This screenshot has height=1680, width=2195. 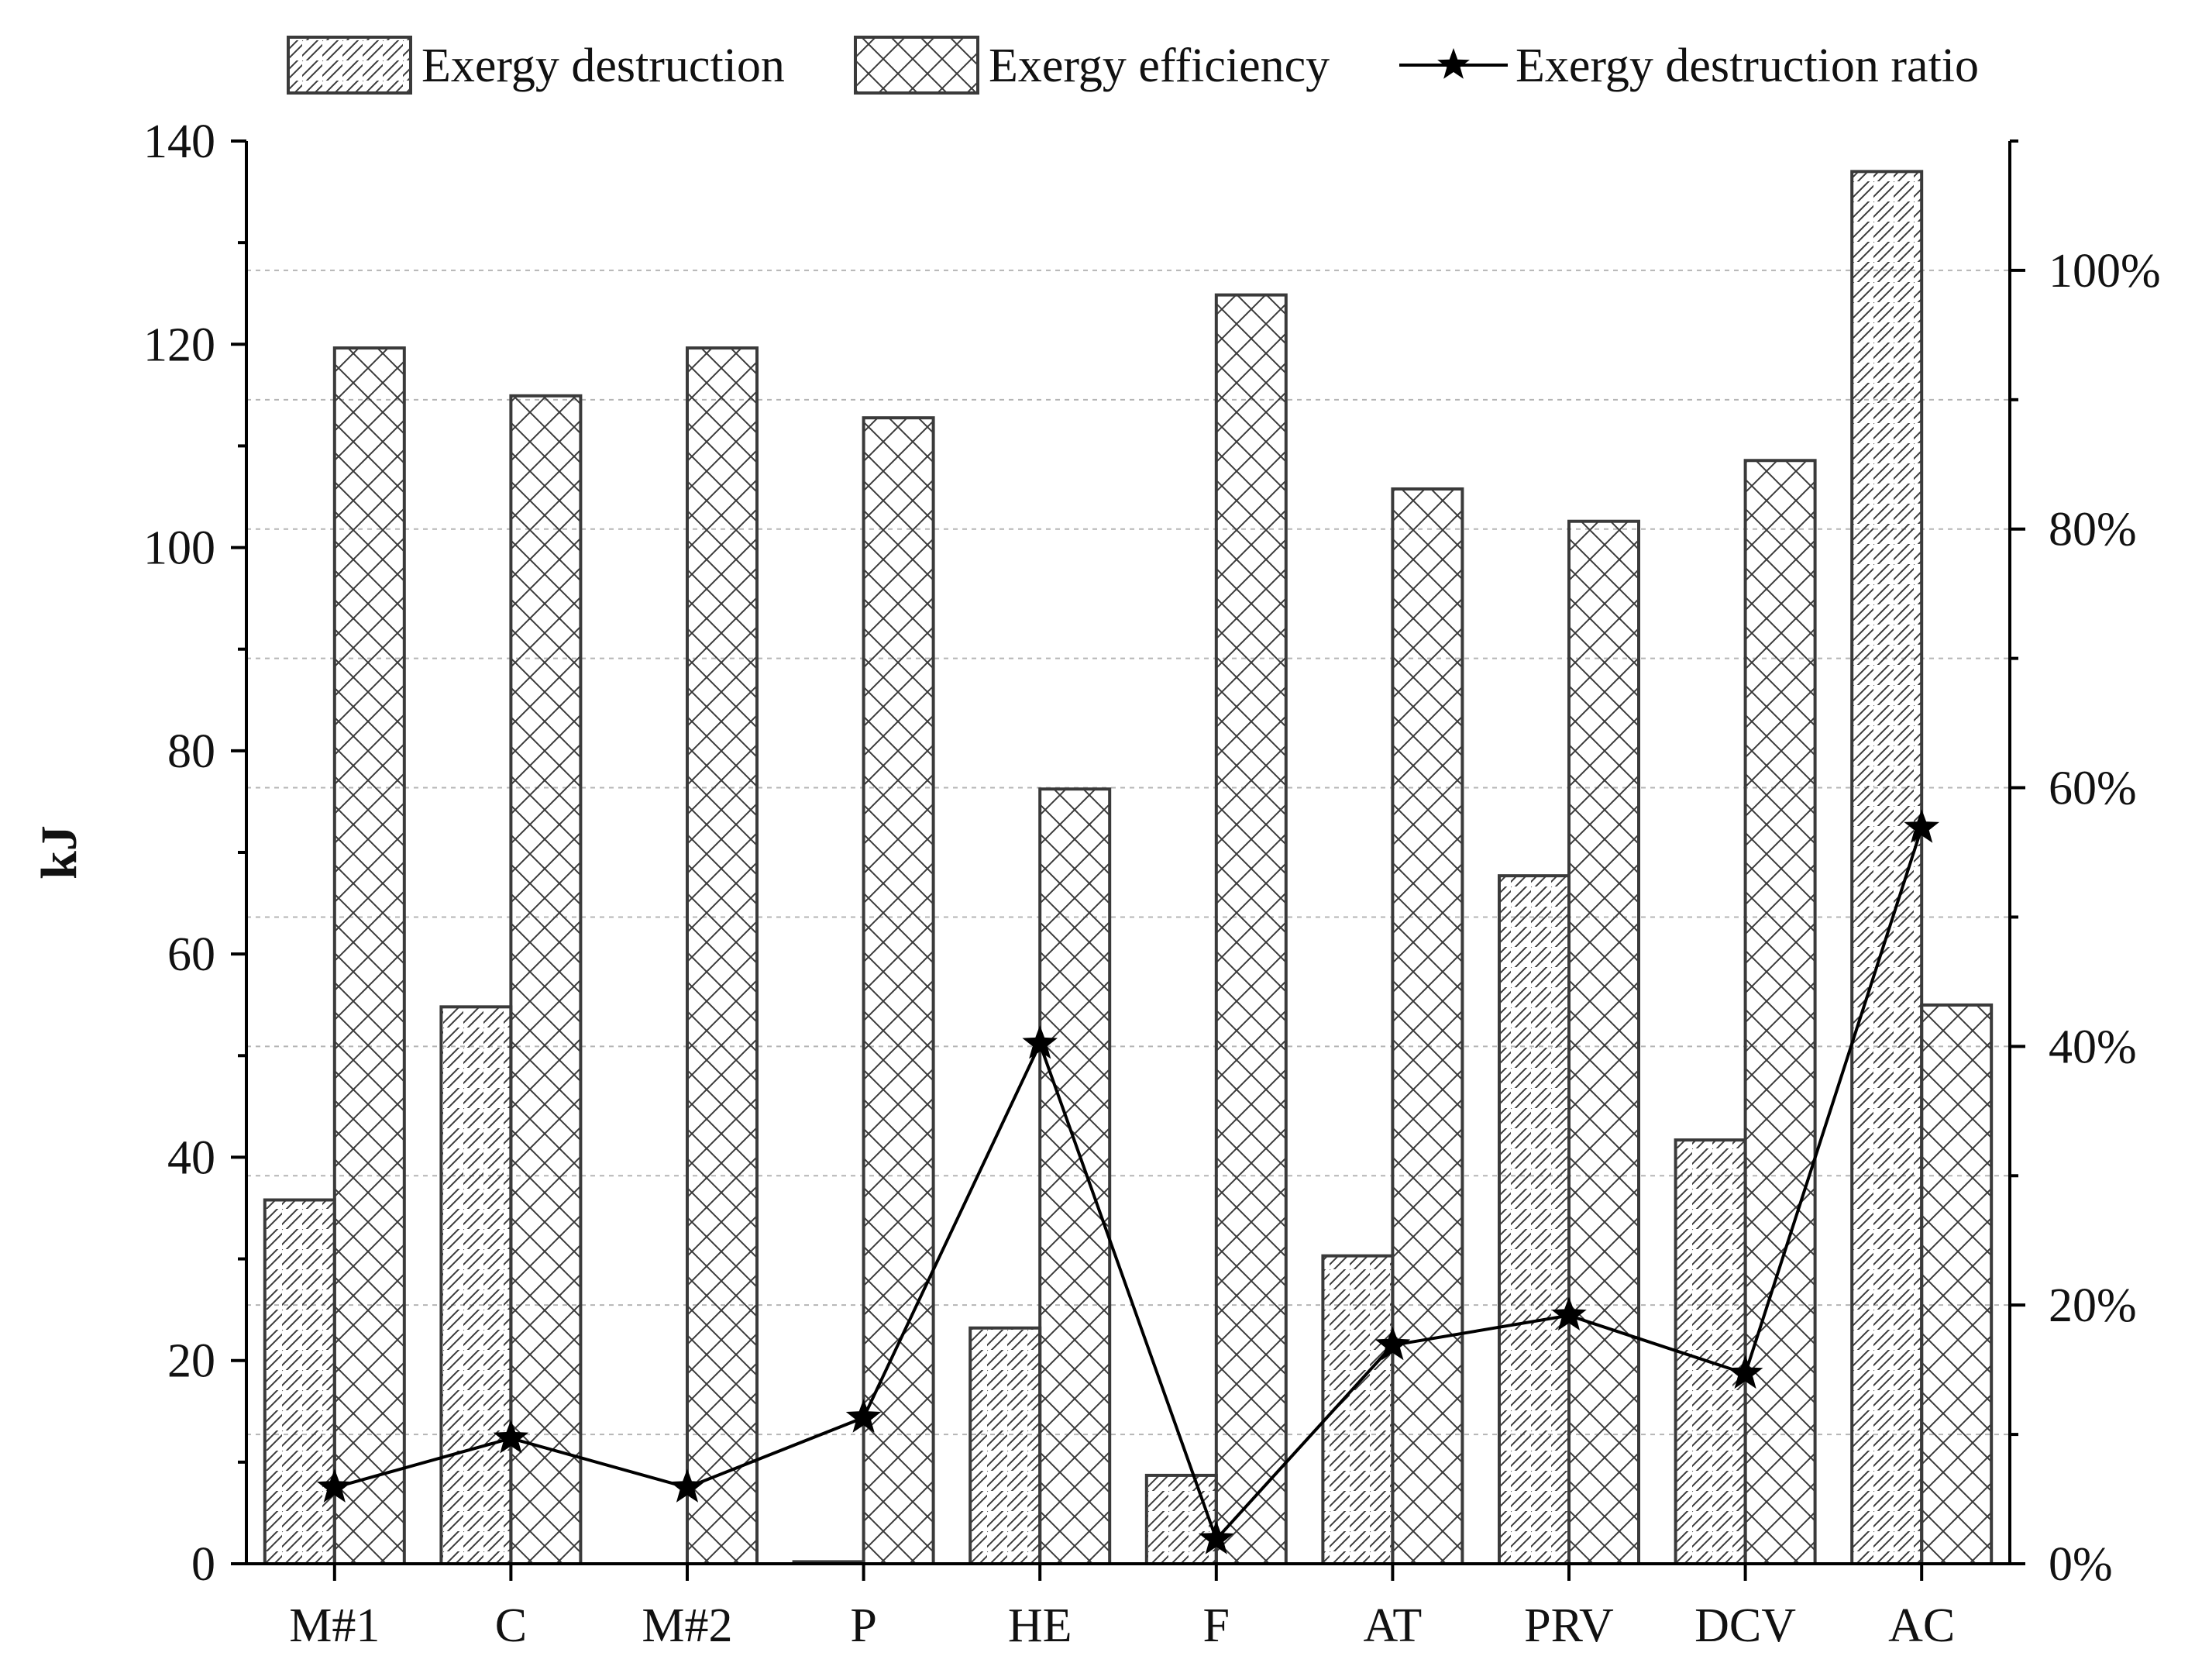 What do you see at coordinates (191, 752) in the screenshot?
I see `left-tick-label: 80` at bounding box center [191, 752].